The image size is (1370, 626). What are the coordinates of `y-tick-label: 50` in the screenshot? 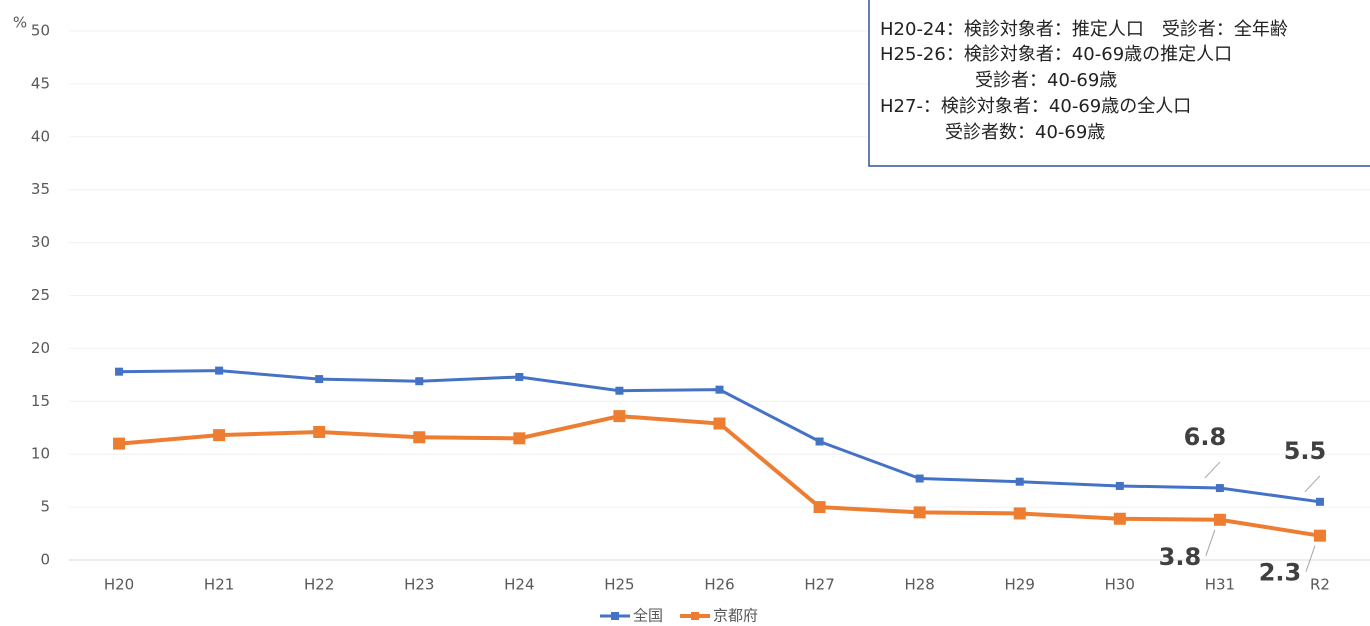 It's located at (40, 31).